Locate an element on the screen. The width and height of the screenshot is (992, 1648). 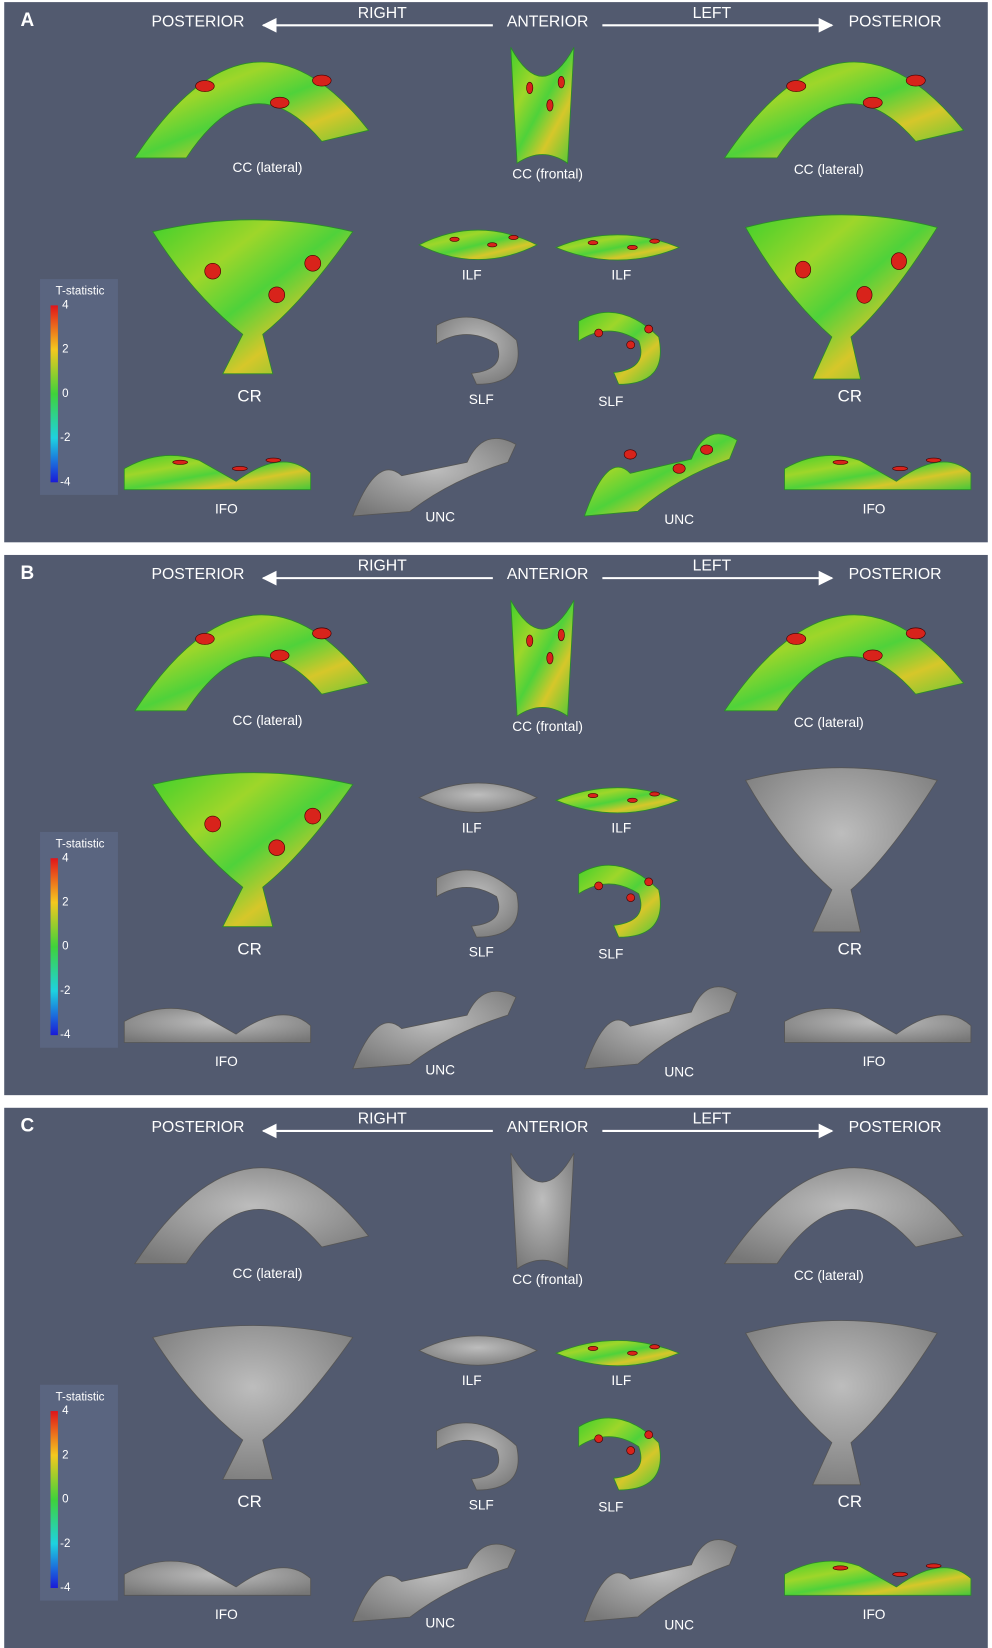
panel-label: B is located at coordinates (28, 573).